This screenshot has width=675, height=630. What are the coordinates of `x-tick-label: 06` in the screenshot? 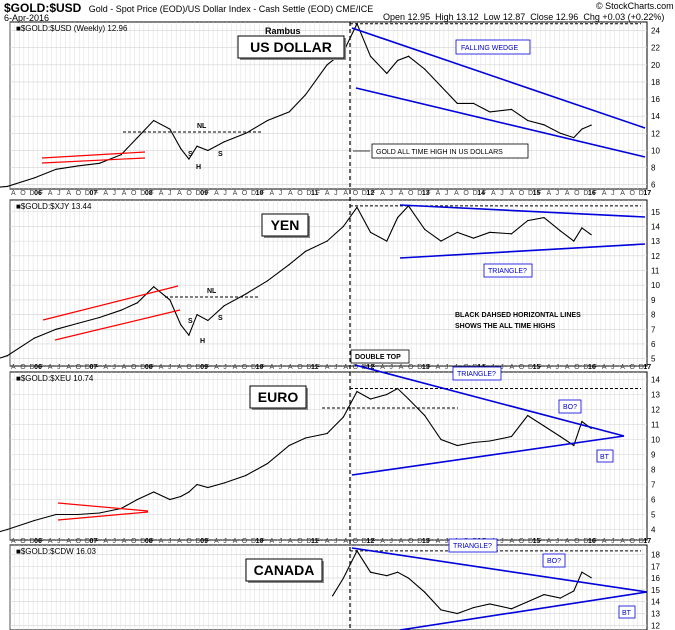 It's located at (38, 367).